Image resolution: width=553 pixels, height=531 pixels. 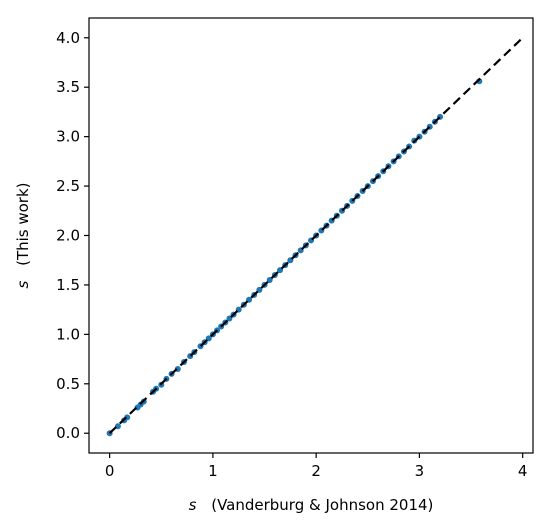 What do you see at coordinates (213, 471) in the screenshot?
I see `x-tick-label: 1` at bounding box center [213, 471].